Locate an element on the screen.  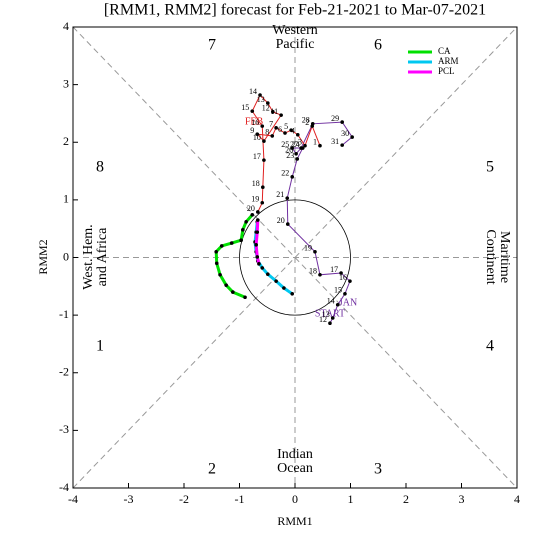
day-label: 8 is located at coordinates (267, 132).